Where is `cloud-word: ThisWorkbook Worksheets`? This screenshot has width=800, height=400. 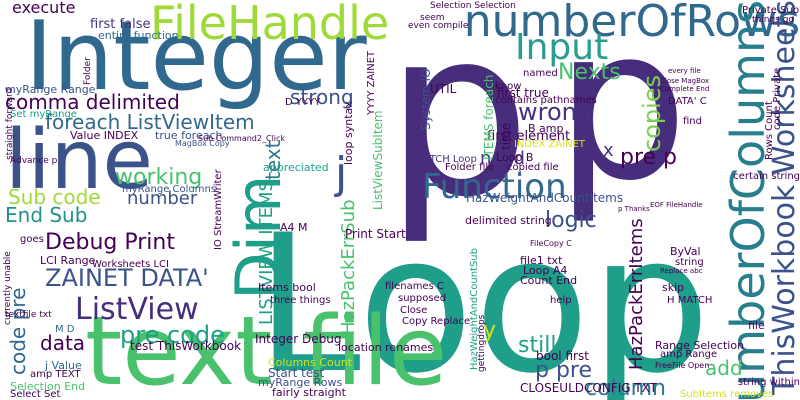
cloud-word: ThisWorkbook Worksheets is located at coordinates (785, 197).